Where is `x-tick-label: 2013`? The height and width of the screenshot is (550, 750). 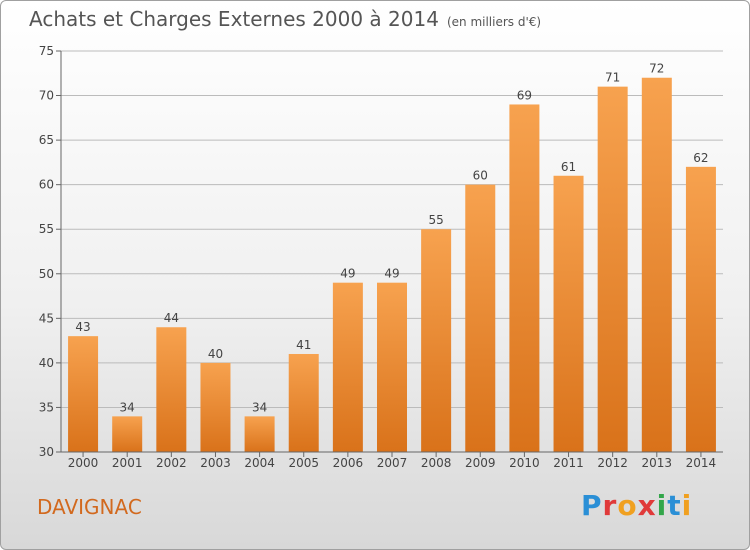
x-tick-label: 2013 is located at coordinates (657, 463).